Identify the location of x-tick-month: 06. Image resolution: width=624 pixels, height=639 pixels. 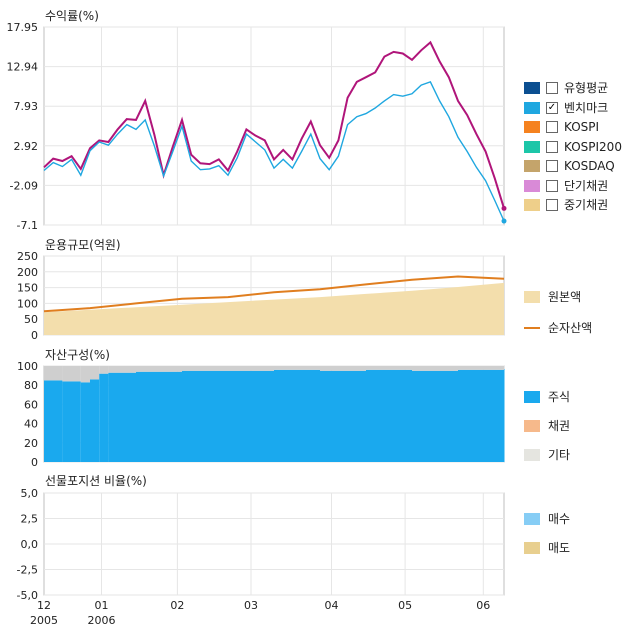
(483, 605).